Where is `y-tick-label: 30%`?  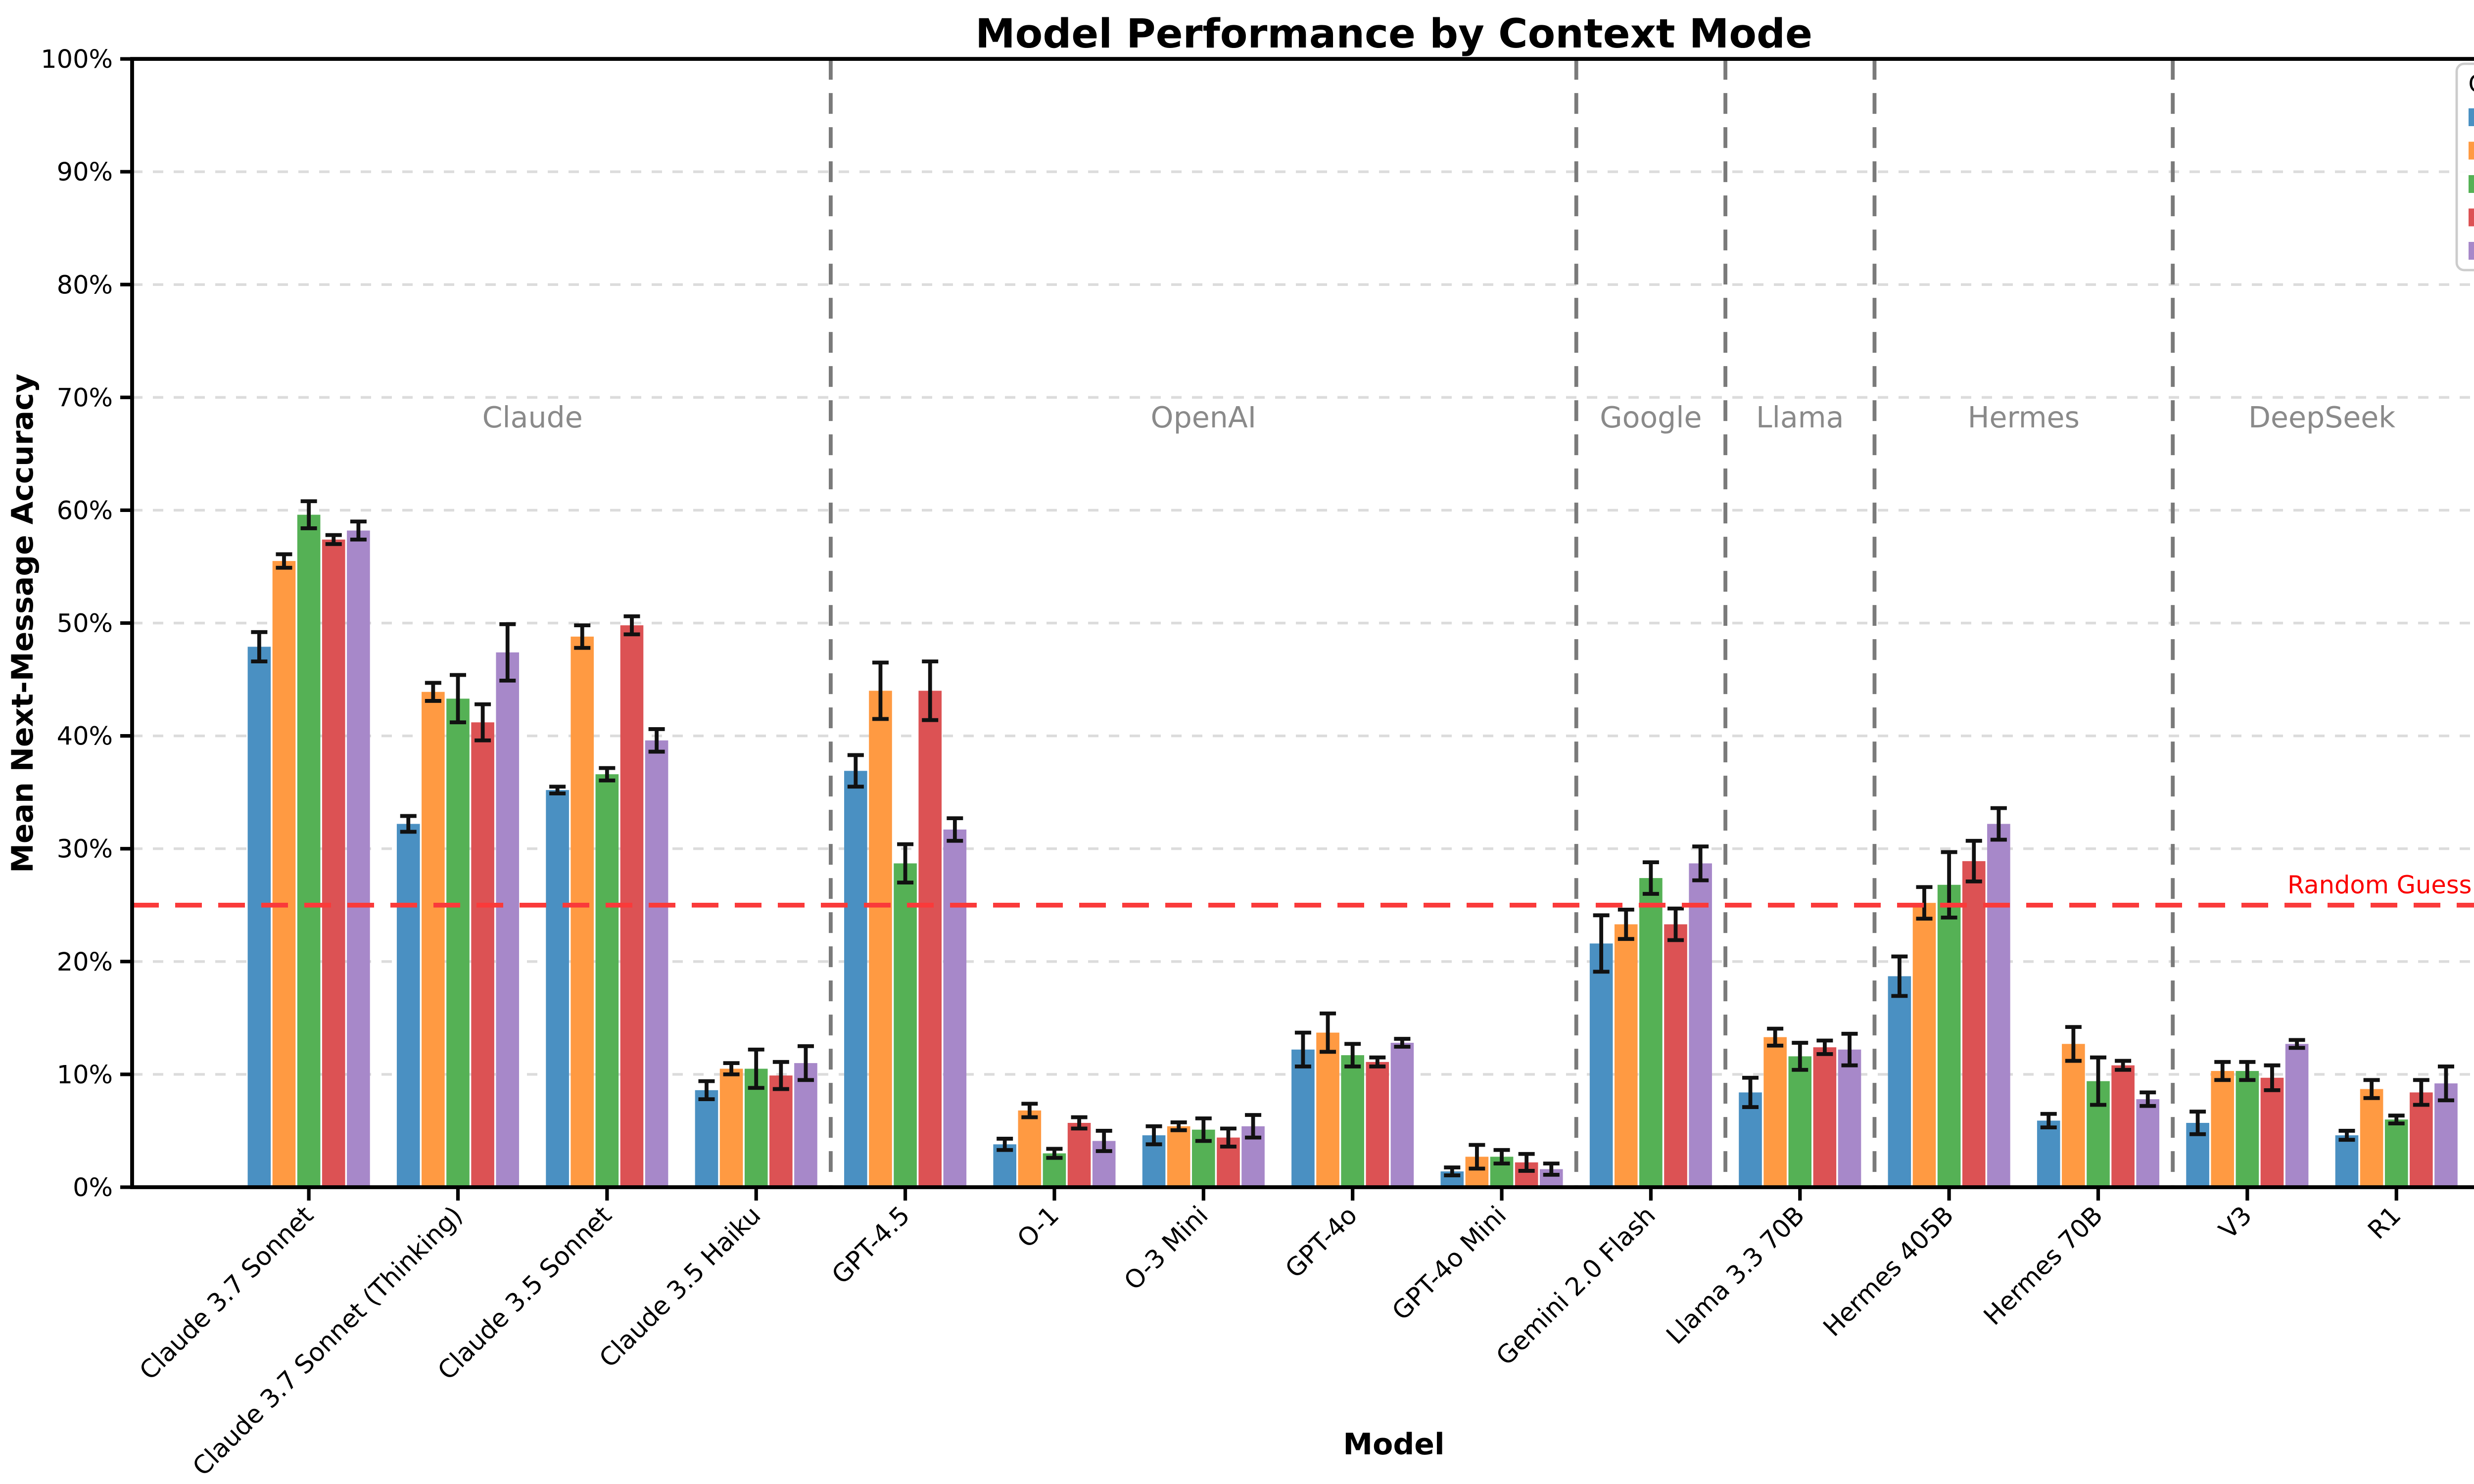
y-tick-label: 30% is located at coordinates (85, 849).